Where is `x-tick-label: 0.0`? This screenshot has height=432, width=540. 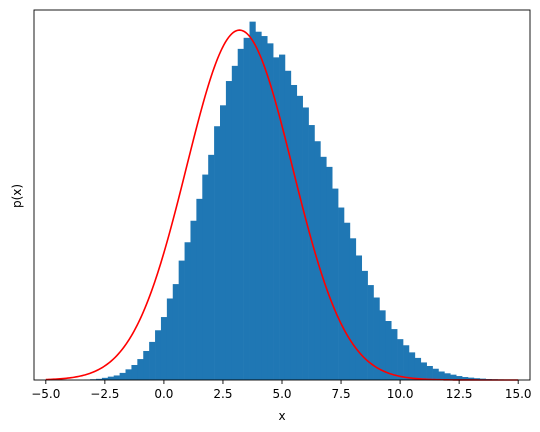
x-tick-label: 0.0 is located at coordinates (163, 394).